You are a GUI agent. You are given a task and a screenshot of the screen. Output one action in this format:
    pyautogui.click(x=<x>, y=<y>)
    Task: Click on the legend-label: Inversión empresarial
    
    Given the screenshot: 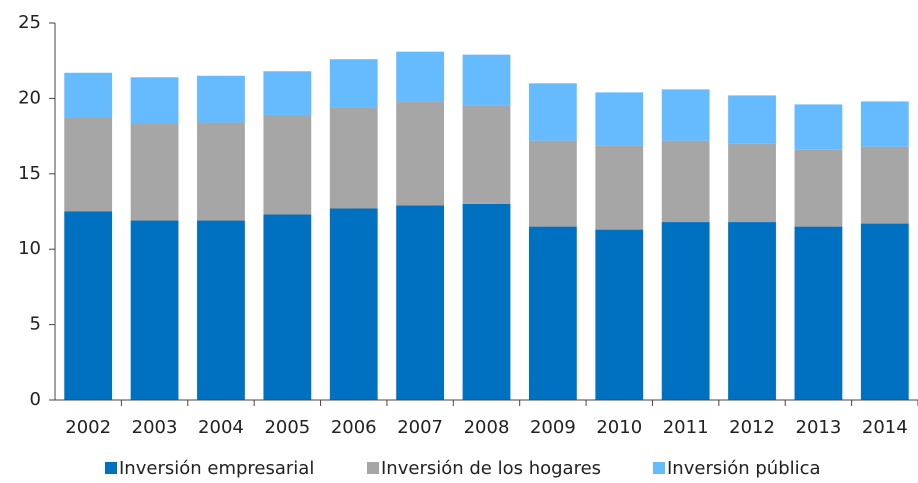 What is the action you would take?
    pyautogui.click(x=216, y=468)
    